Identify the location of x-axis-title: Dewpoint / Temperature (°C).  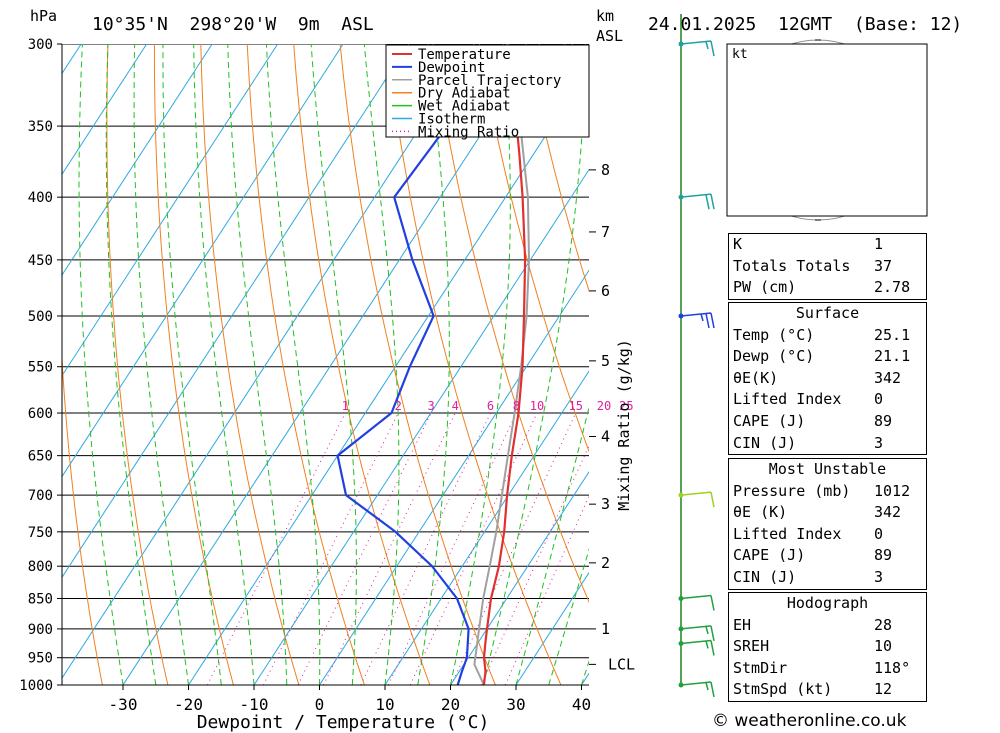
(343, 722).